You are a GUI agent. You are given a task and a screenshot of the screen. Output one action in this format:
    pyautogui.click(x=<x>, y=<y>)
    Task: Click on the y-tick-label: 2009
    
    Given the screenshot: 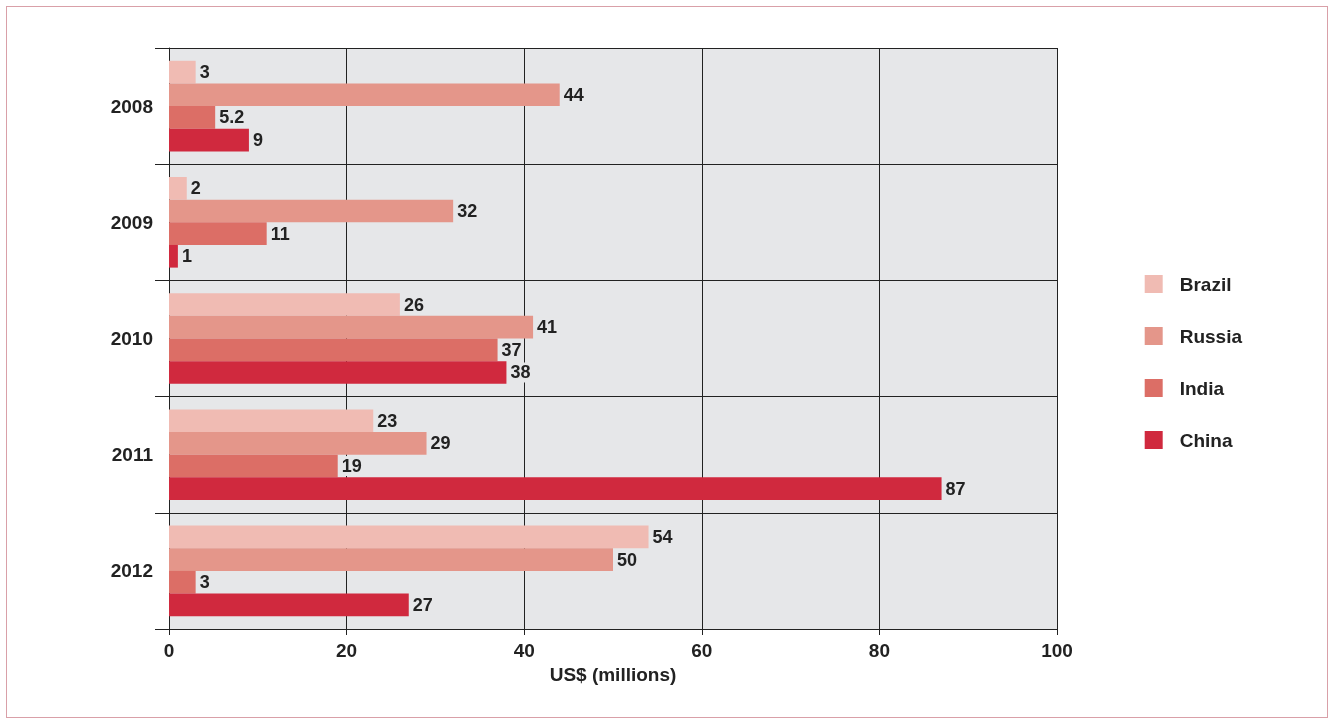 What is the action you would take?
    pyautogui.click(x=131, y=222)
    